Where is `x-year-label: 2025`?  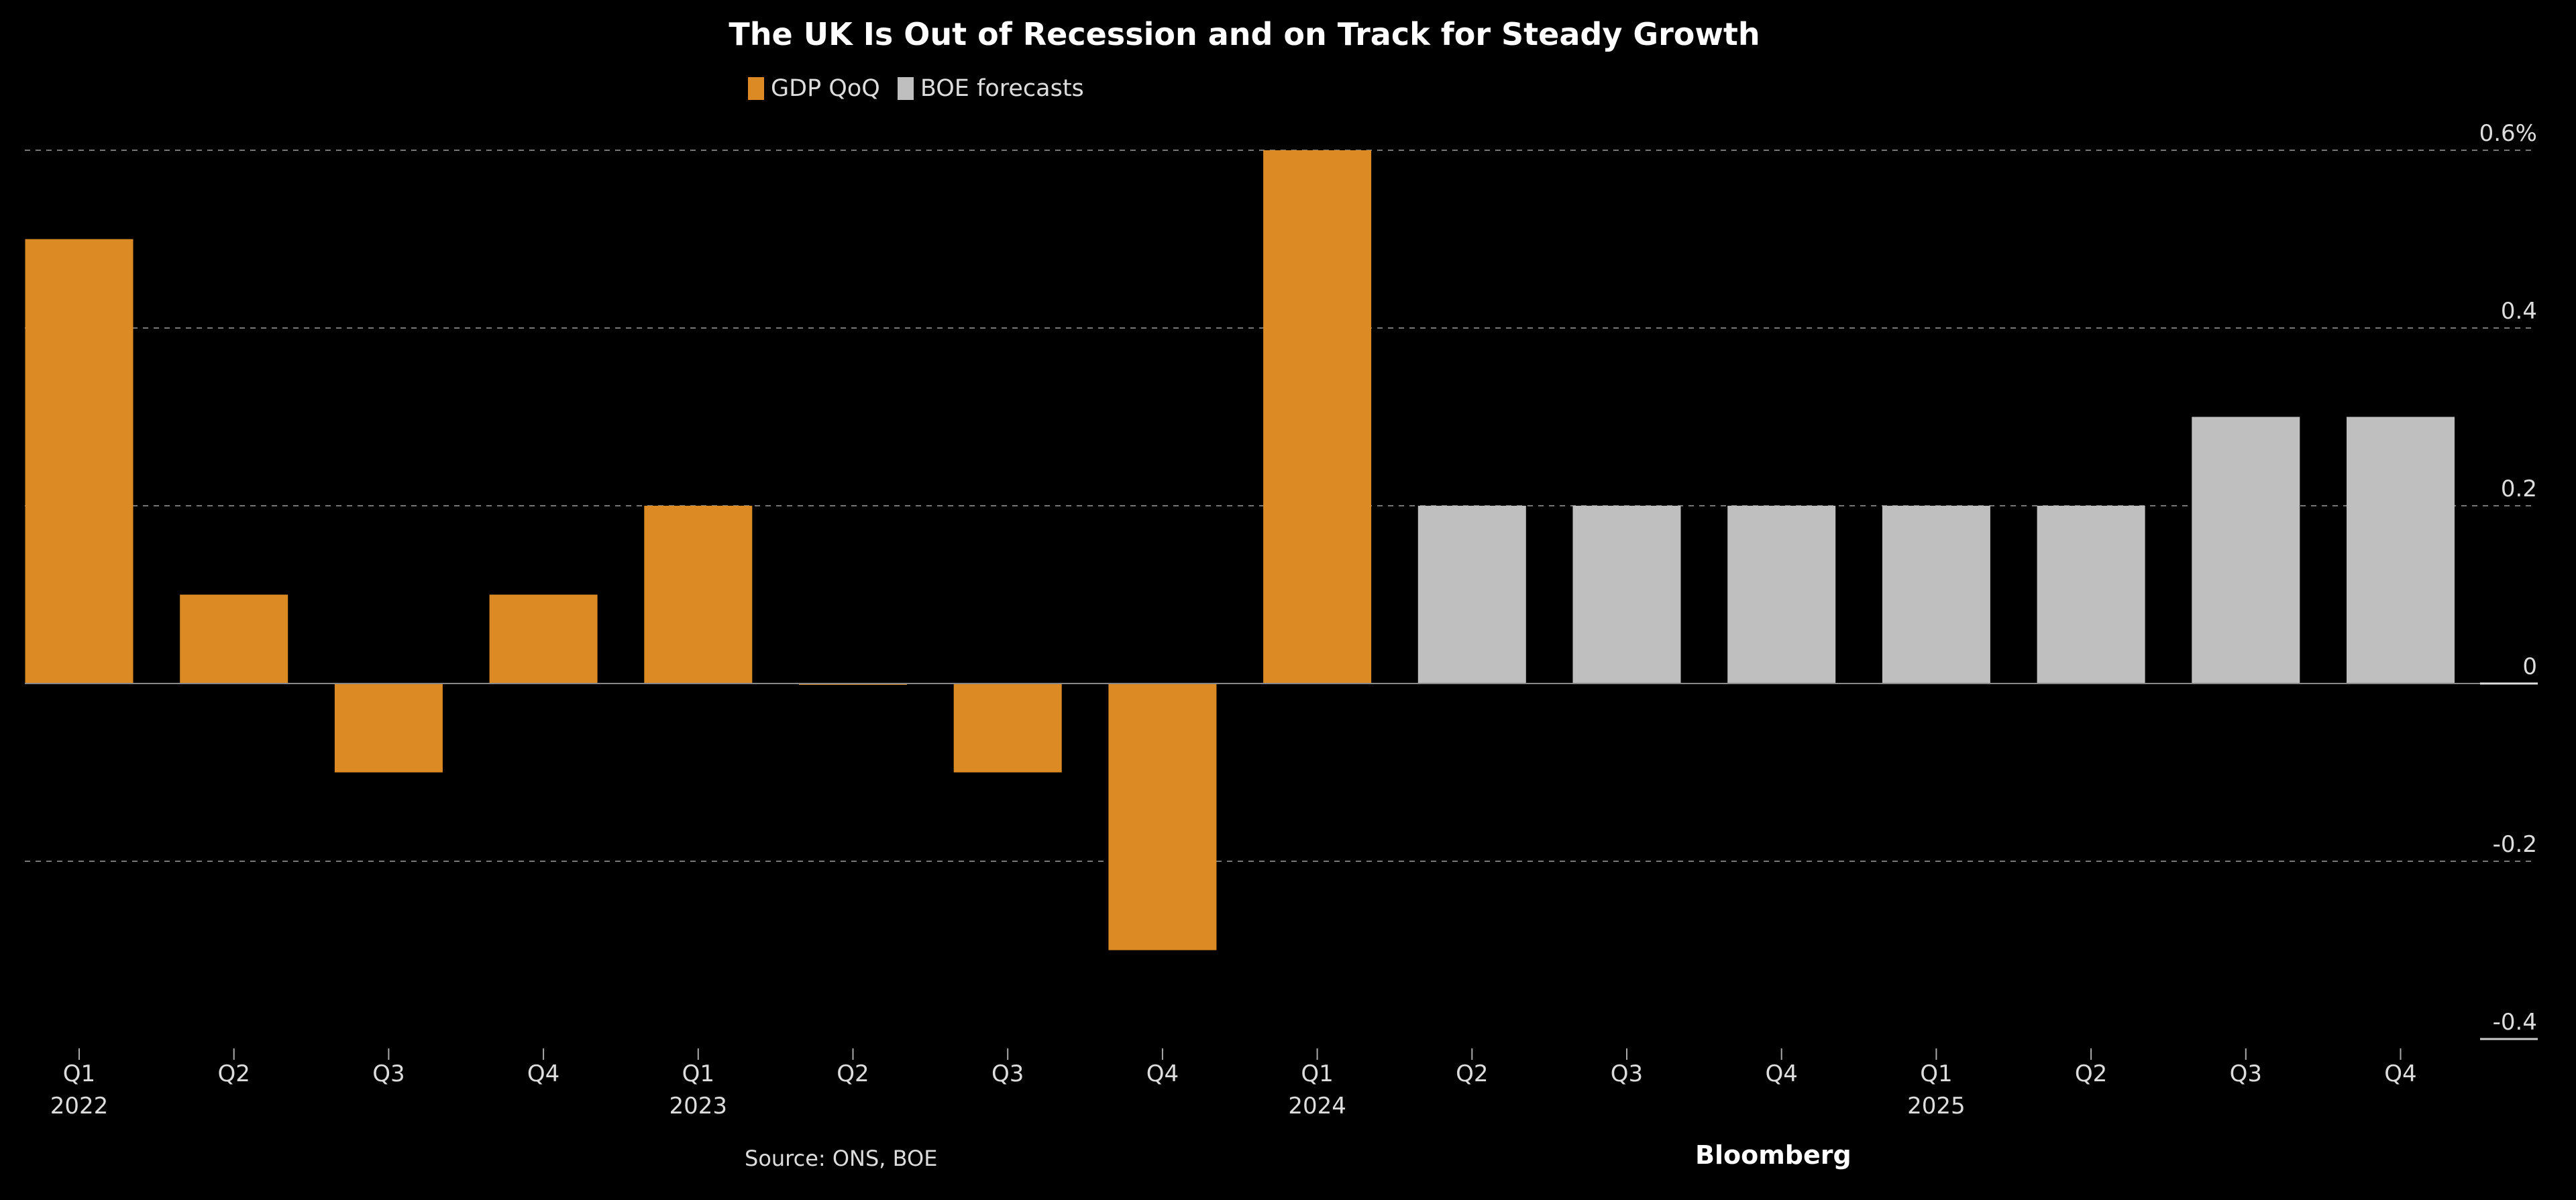 x-year-label: 2025 is located at coordinates (1936, 1106).